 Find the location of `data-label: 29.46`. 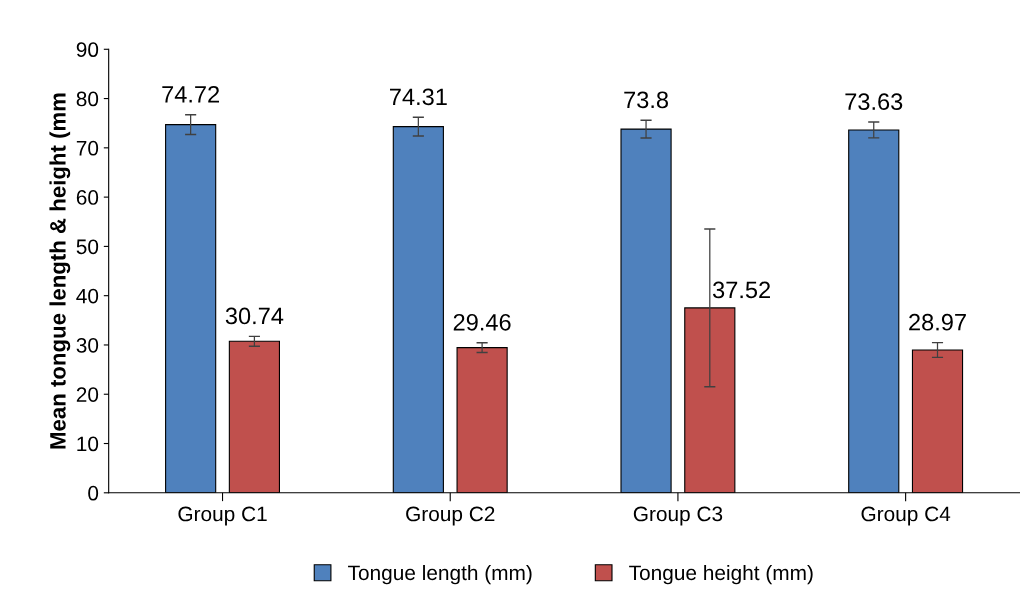

data-label: 29.46 is located at coordinates (482, 322).